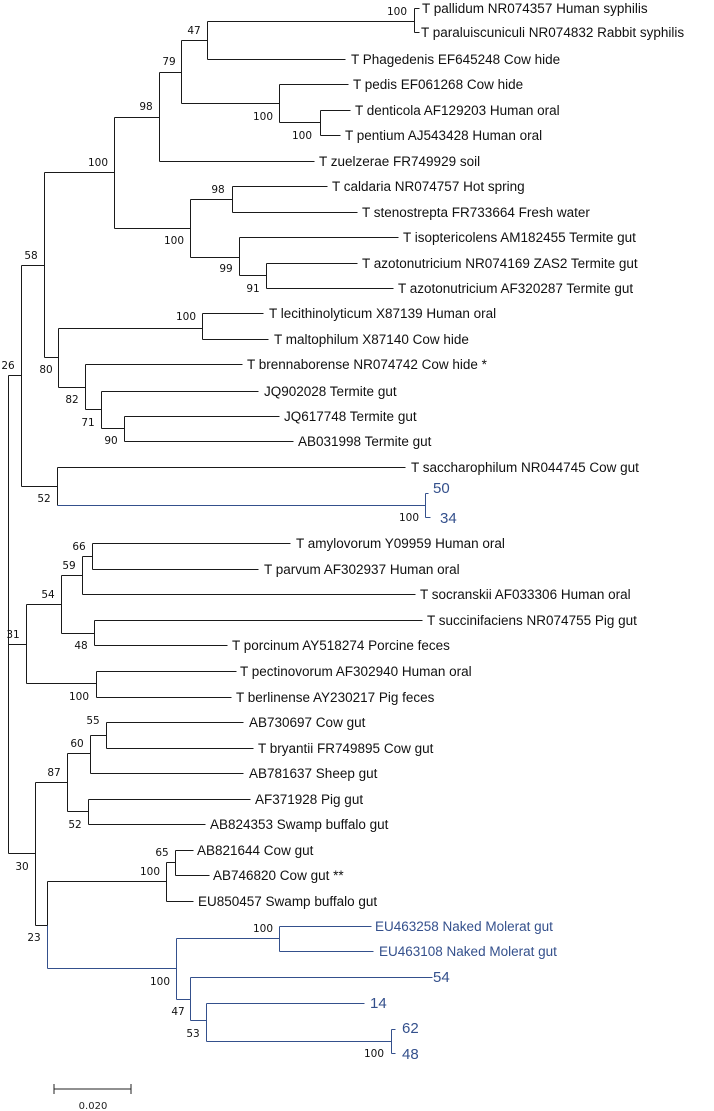 Image resolution: width=714 pixels, height=1111 pixels. Describe the element at coordinates (192, 1034) in the screenshot. I see `bootstrap-value: 53` at that location.